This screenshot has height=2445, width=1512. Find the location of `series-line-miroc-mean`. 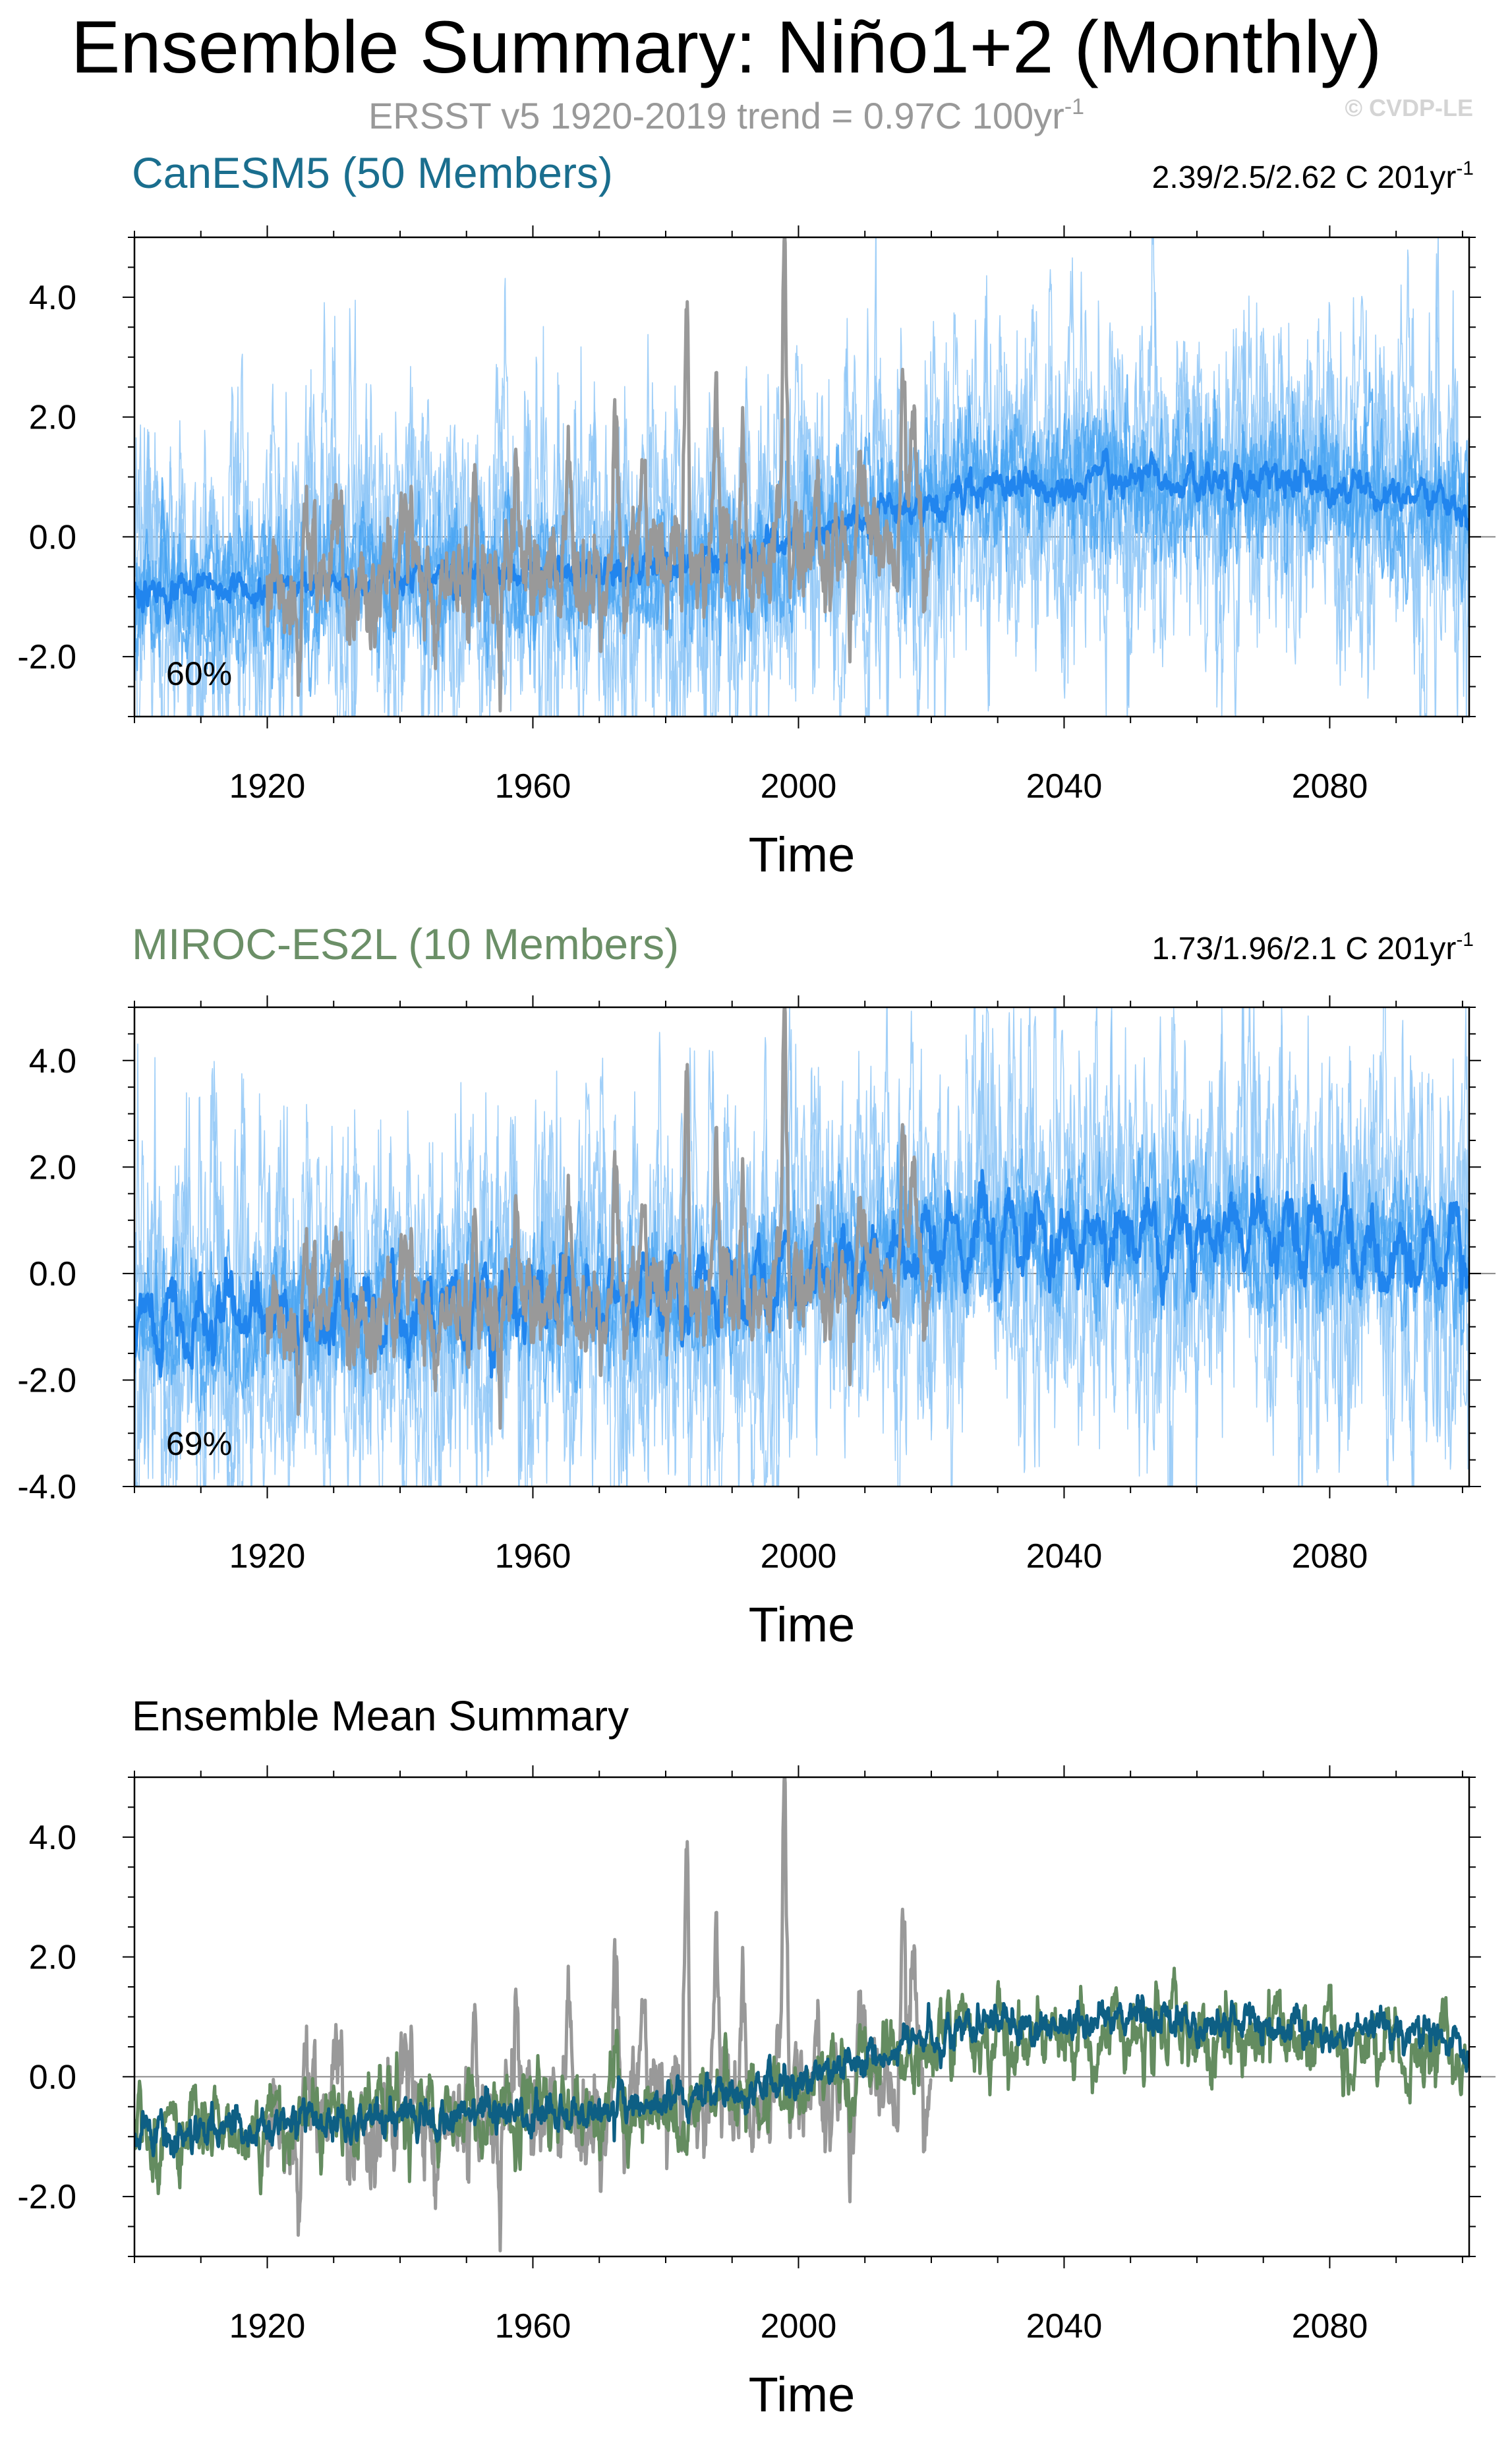

series-line-miroc-mean is located at coordinates (801, 2081).